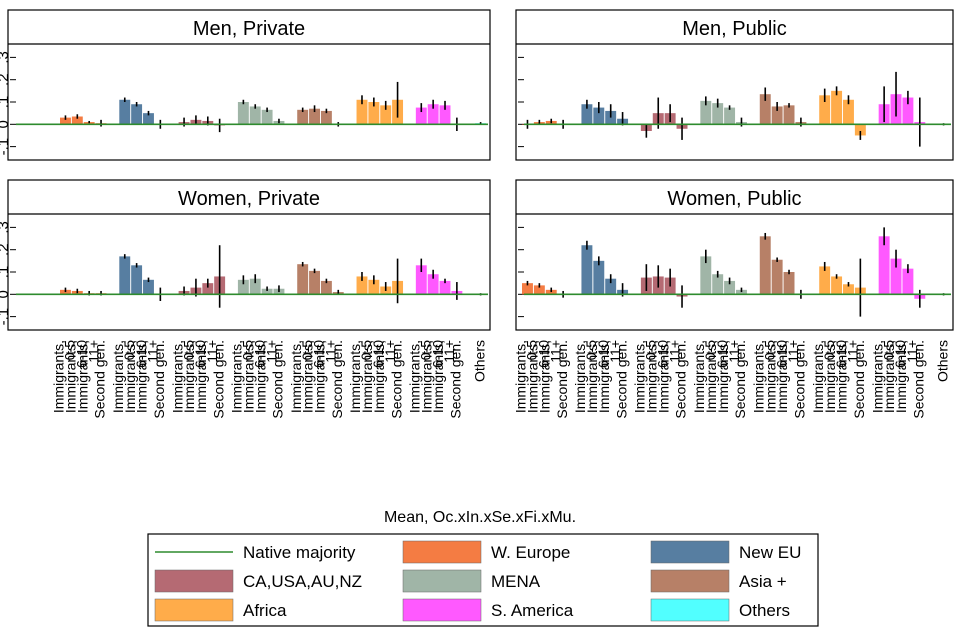 Image resolution: width=955 pixels, height=628 pixels. Describe the element at coordinates (6, 294) in the screenshot. I see `y-tick-label: 0` at that location.